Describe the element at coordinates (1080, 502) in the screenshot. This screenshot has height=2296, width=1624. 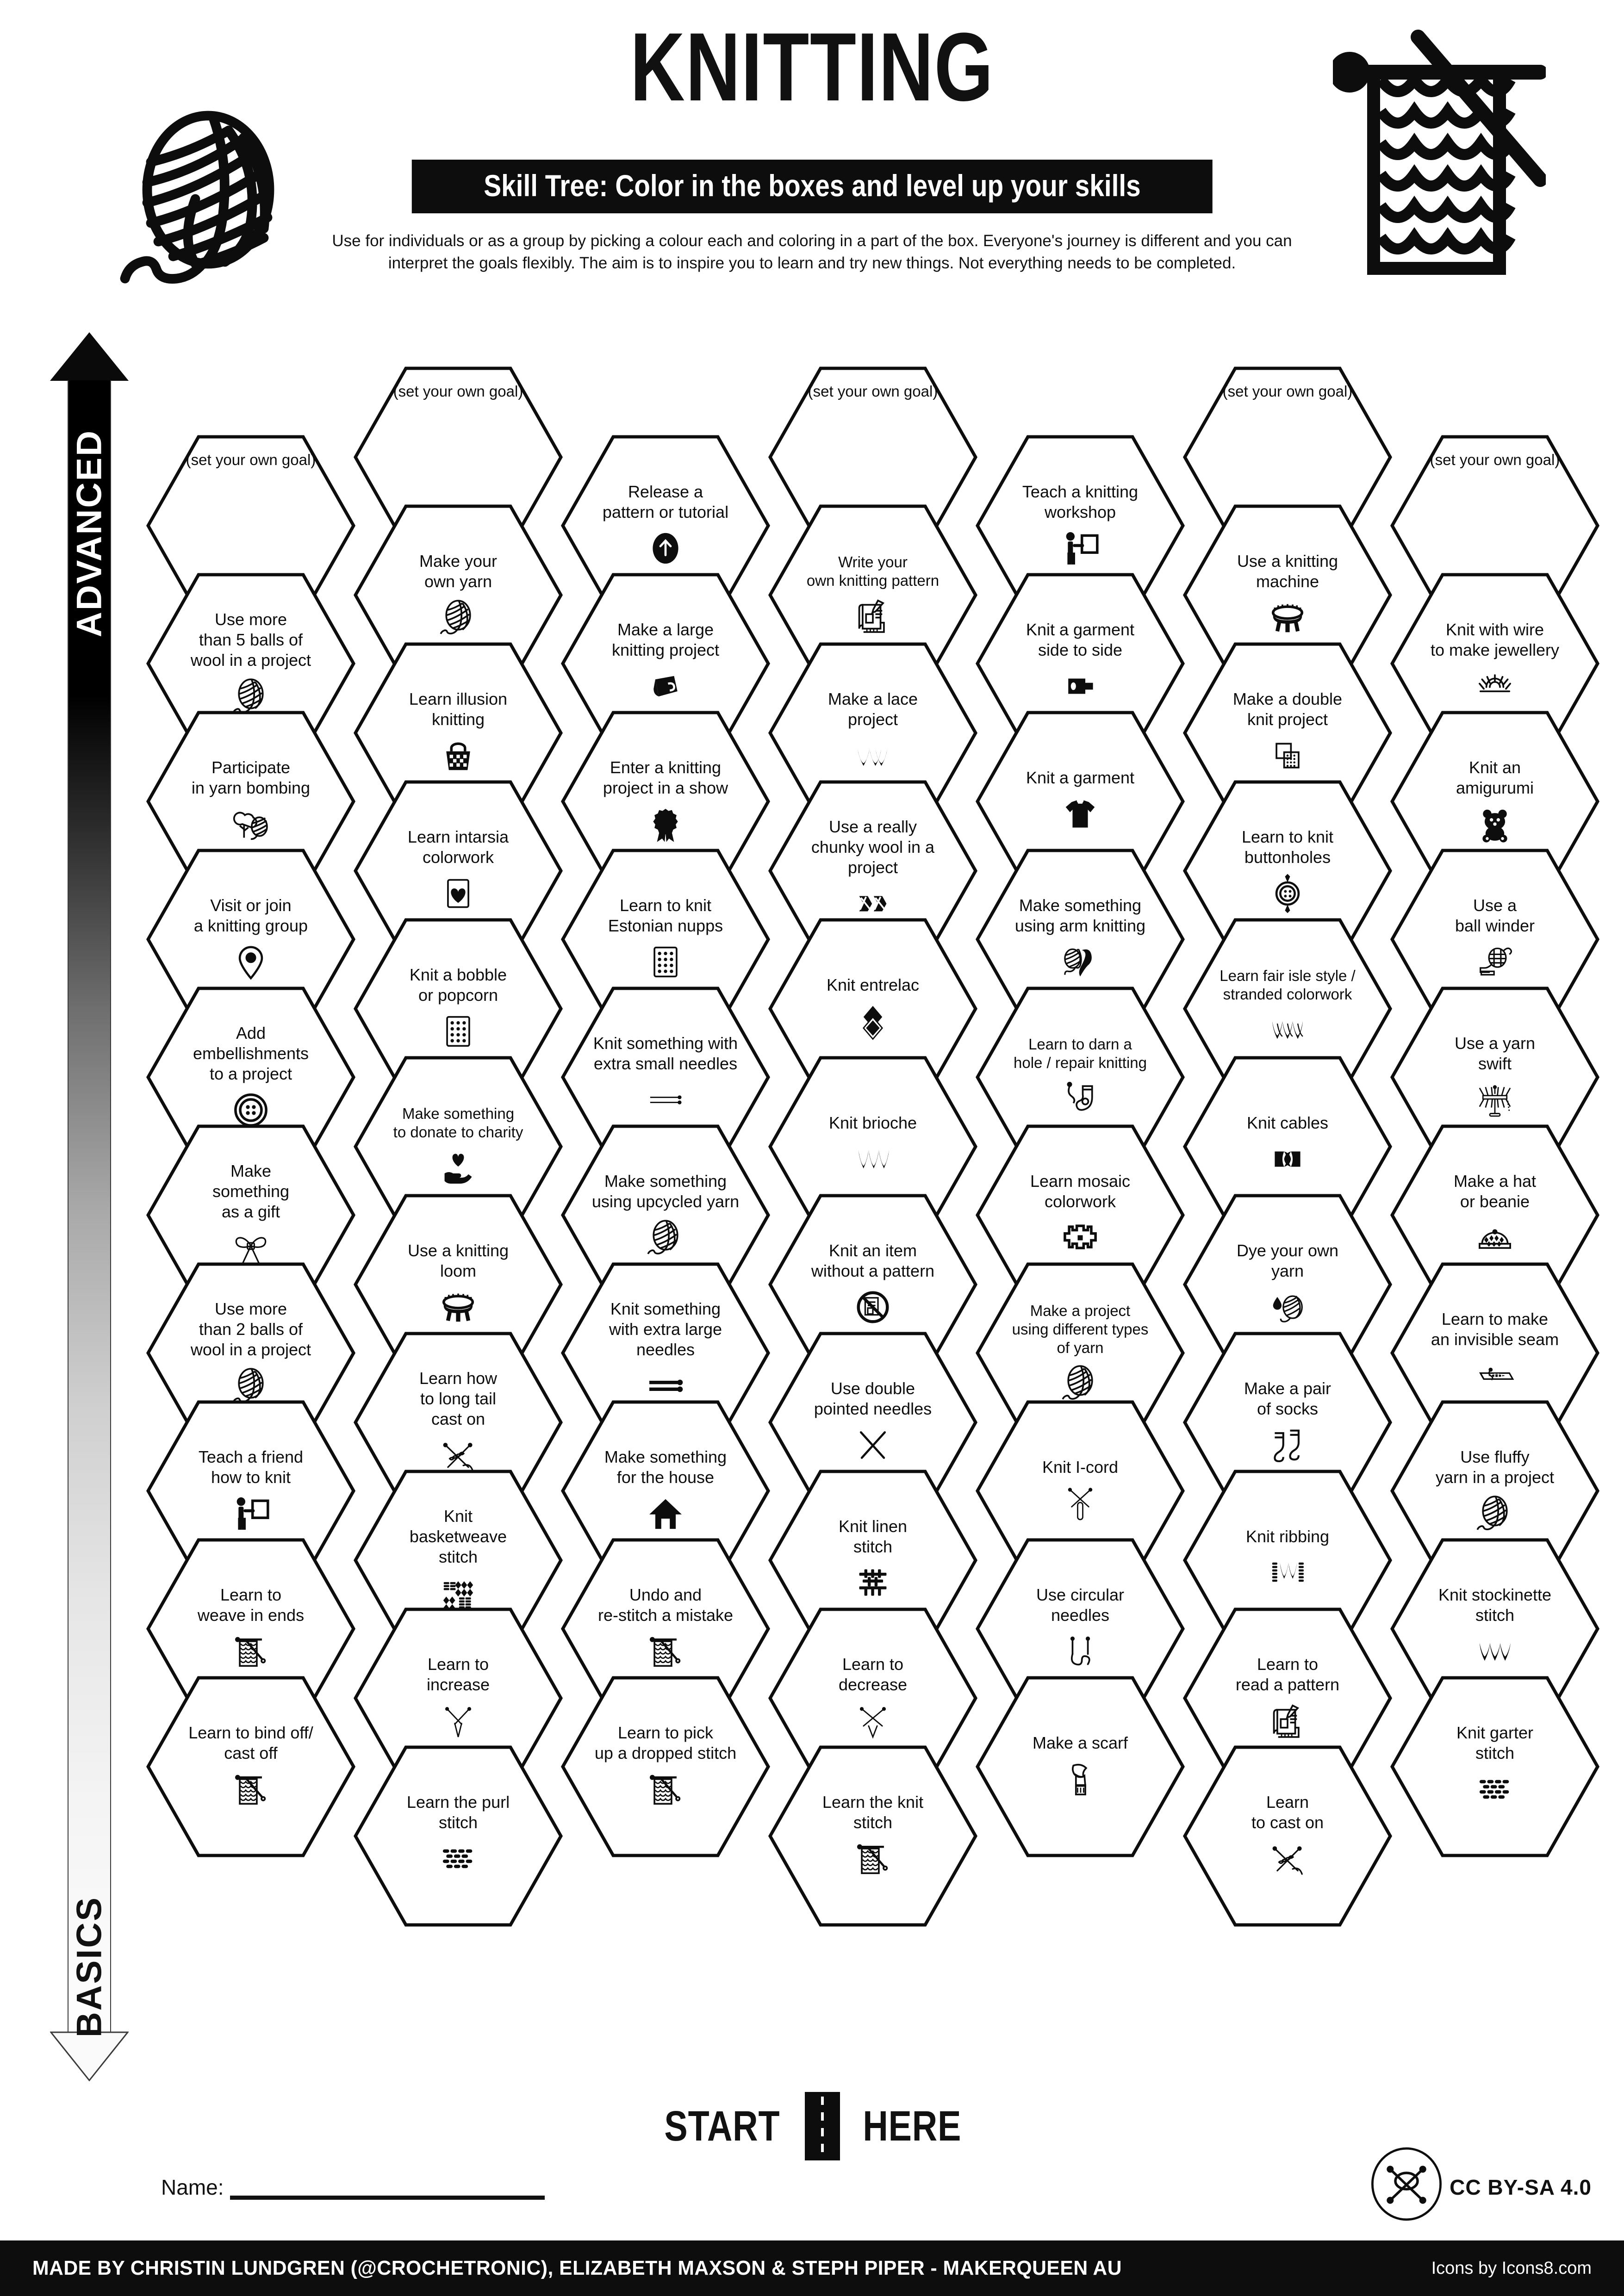
I see `skill-label: Teach a knitting workshop` at that location.